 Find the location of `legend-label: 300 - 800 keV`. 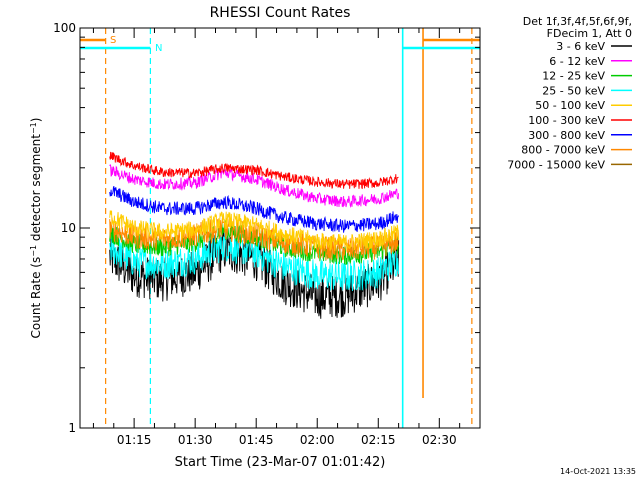

legend-label: 300 - 800 keV is located at coordinates (566, 135).